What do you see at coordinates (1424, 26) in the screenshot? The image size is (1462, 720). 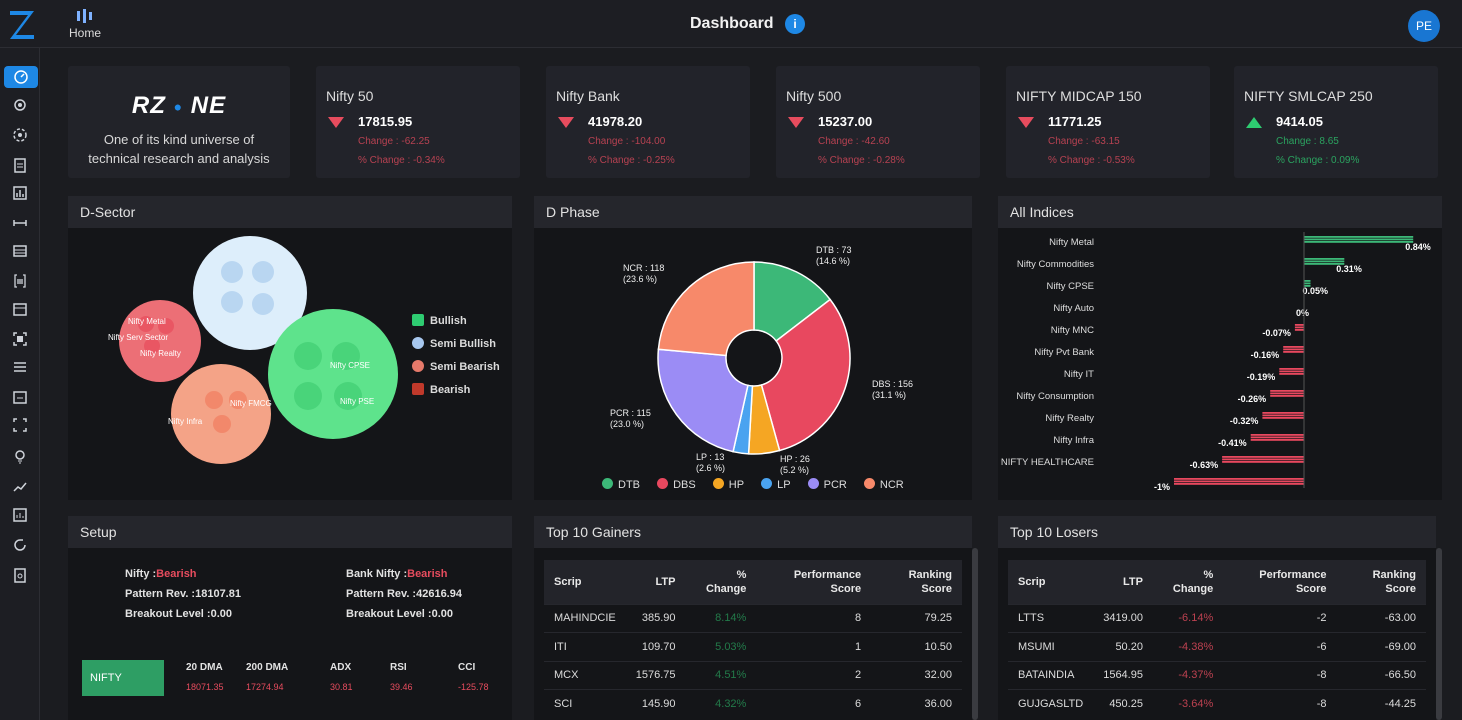 I see `avatar: PE` at bounding box center [1424, 26].